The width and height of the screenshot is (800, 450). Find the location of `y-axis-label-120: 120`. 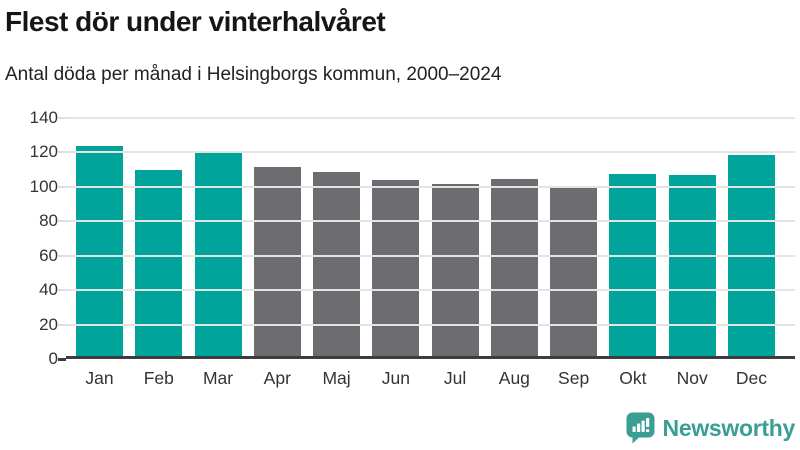

y-axis-label-120: 120 is located at coordinates (43, 152).